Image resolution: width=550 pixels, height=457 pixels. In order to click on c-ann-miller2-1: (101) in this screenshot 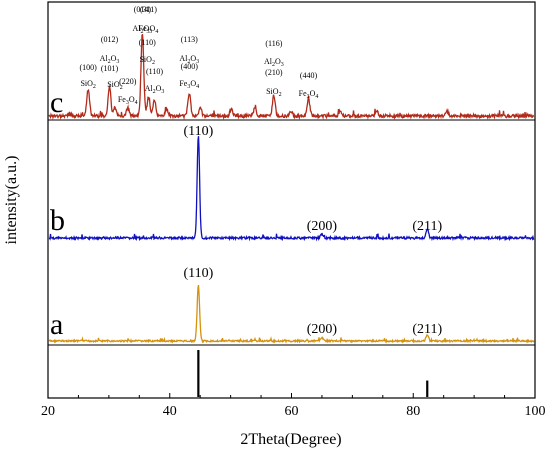, I will do `click(110, 68)`.